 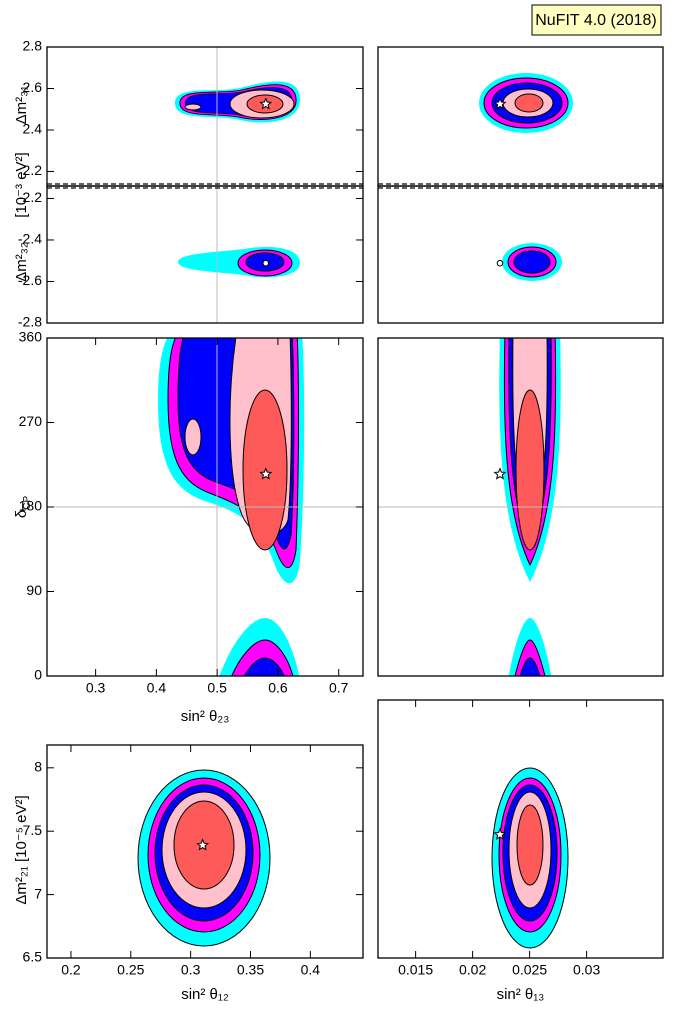 What do you see at coordinates (130, 970) in the screenshot?
I see `x-tick-label: 0.25` at bounding box center [130, 970].